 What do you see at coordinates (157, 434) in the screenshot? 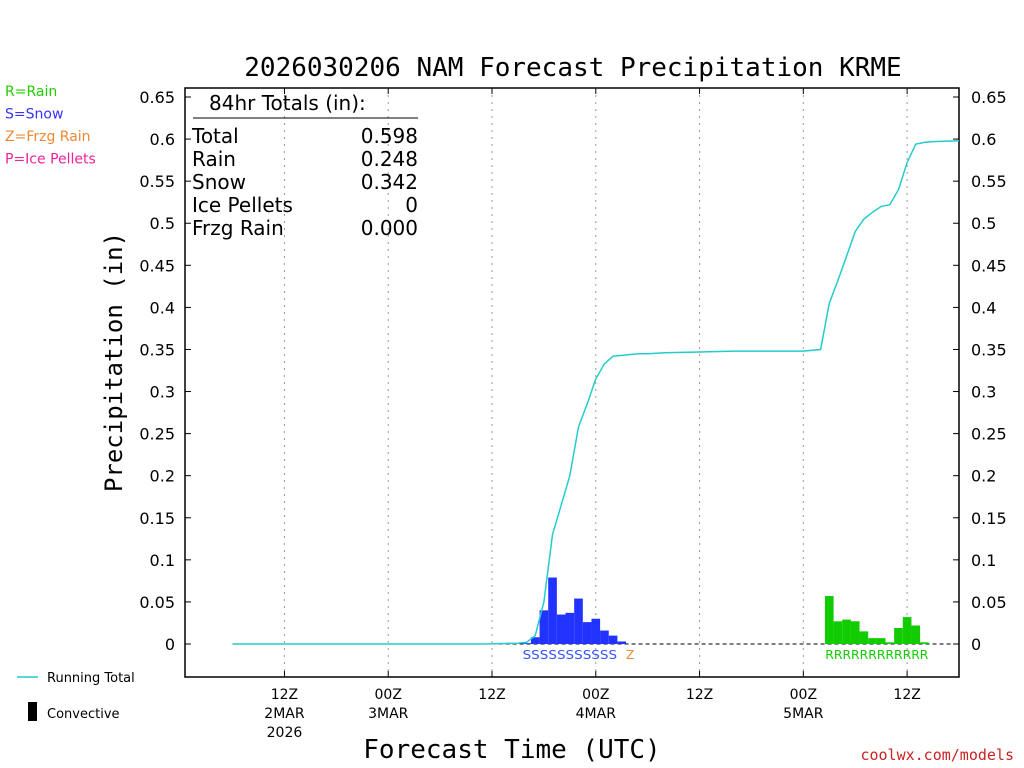
I see `y-tick-label-left: 0.25` at bounding box center [157, 434].